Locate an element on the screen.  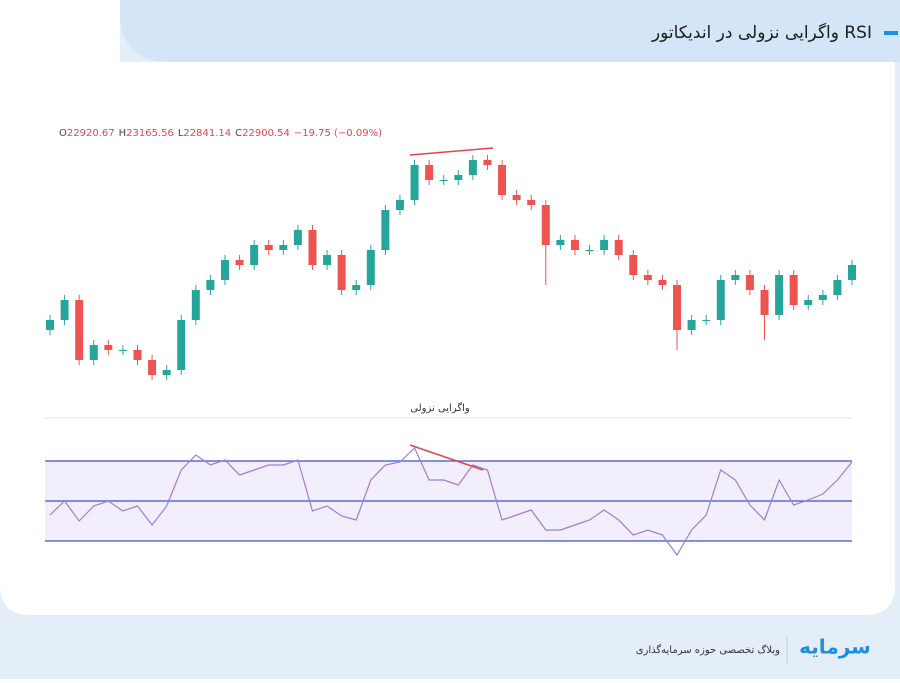
ohlc-part: 22841.14 is located at coordinates (207, 133).